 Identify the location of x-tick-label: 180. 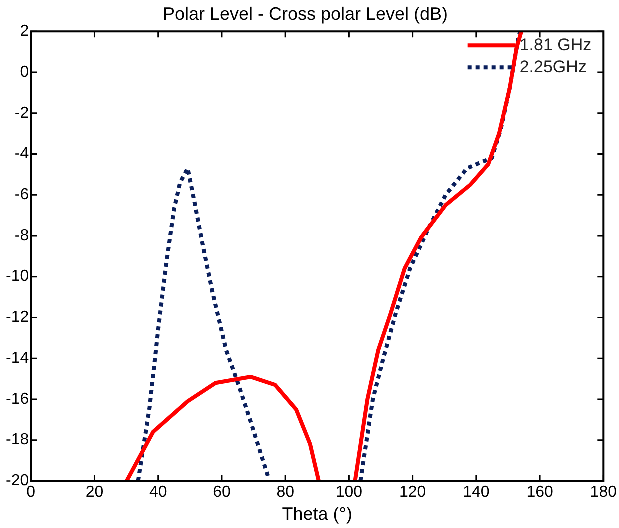
(604, 493).